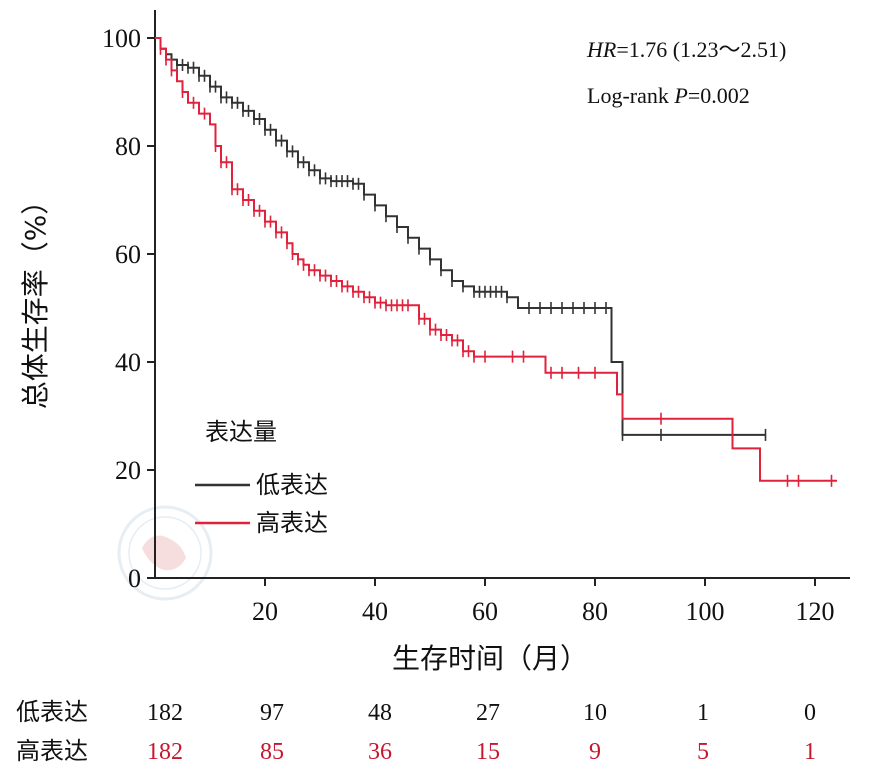 The width and height of the screenshot is (875, 781). Describe the element at coordinates (488, 713) in the screenshot. I see `risk-count: 27` at that location.